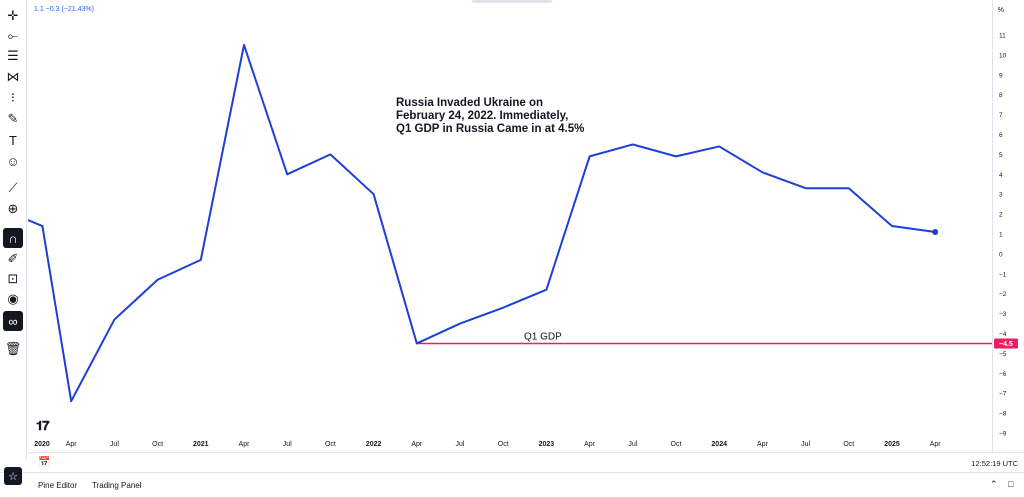 The width and height of the screenshot is (1024, 497). What do you see at coordinates (1001, 254) in the screenshot?
I see `y-tick-label: 0` at bounding box center [1001, 254].